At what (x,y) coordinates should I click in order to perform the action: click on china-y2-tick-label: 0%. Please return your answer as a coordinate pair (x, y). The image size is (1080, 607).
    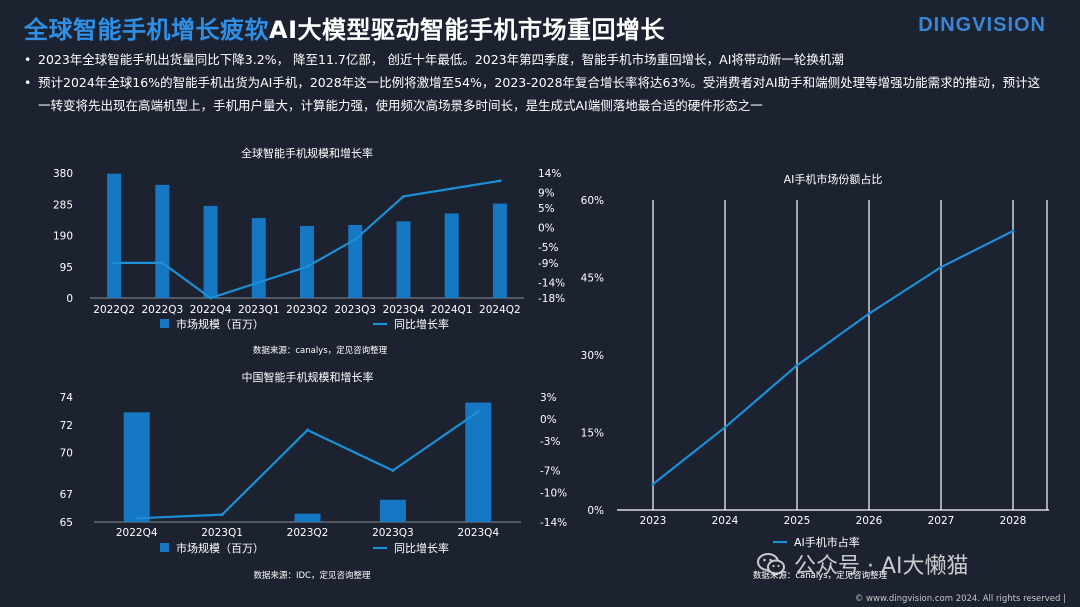
    Looking at the image, I should click on (548, 420).